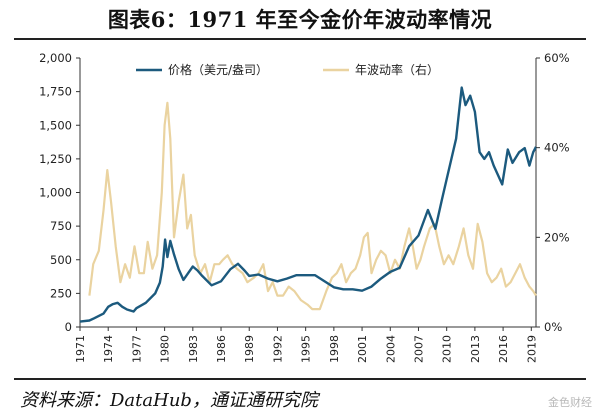 The height and width of the screenshot is (418, 600). Describe the element at coordinates (55, 92) in the screenshot. I see `left-tick-label: 1,750` at that location.